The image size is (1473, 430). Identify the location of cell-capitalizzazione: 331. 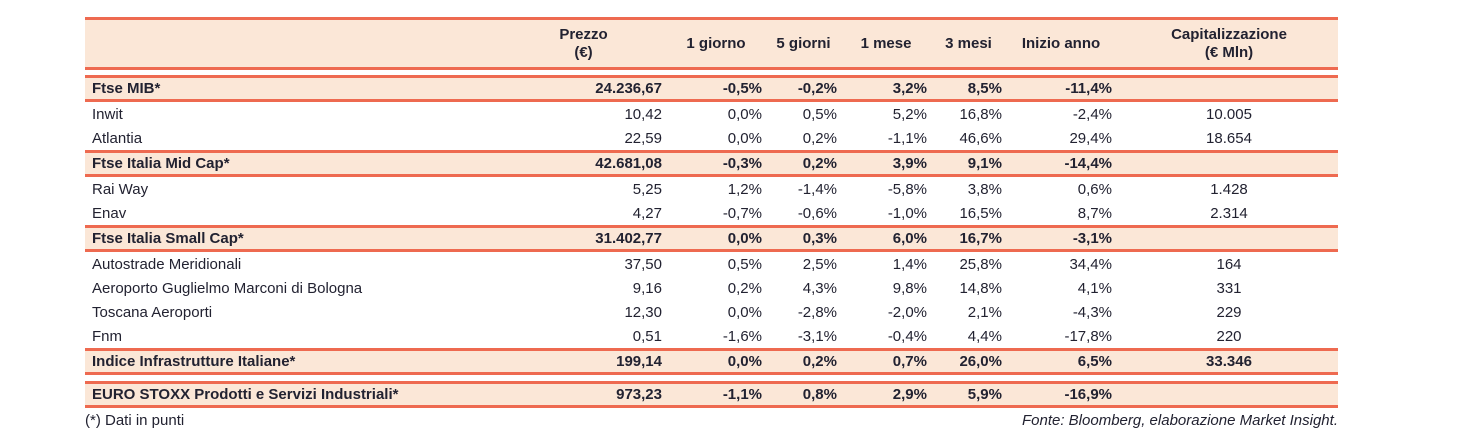
(1229, 288).